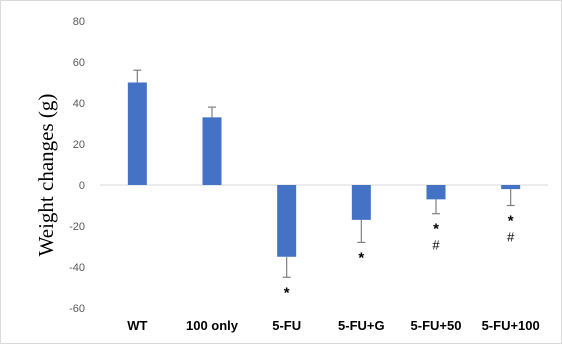 Image resolution: width=562 pixels, height=344 pixels. What do you see at coordinates (286, 325) in the screenshot?
I see `x-category-label: 5-FU` at bounding box center [286, 325].